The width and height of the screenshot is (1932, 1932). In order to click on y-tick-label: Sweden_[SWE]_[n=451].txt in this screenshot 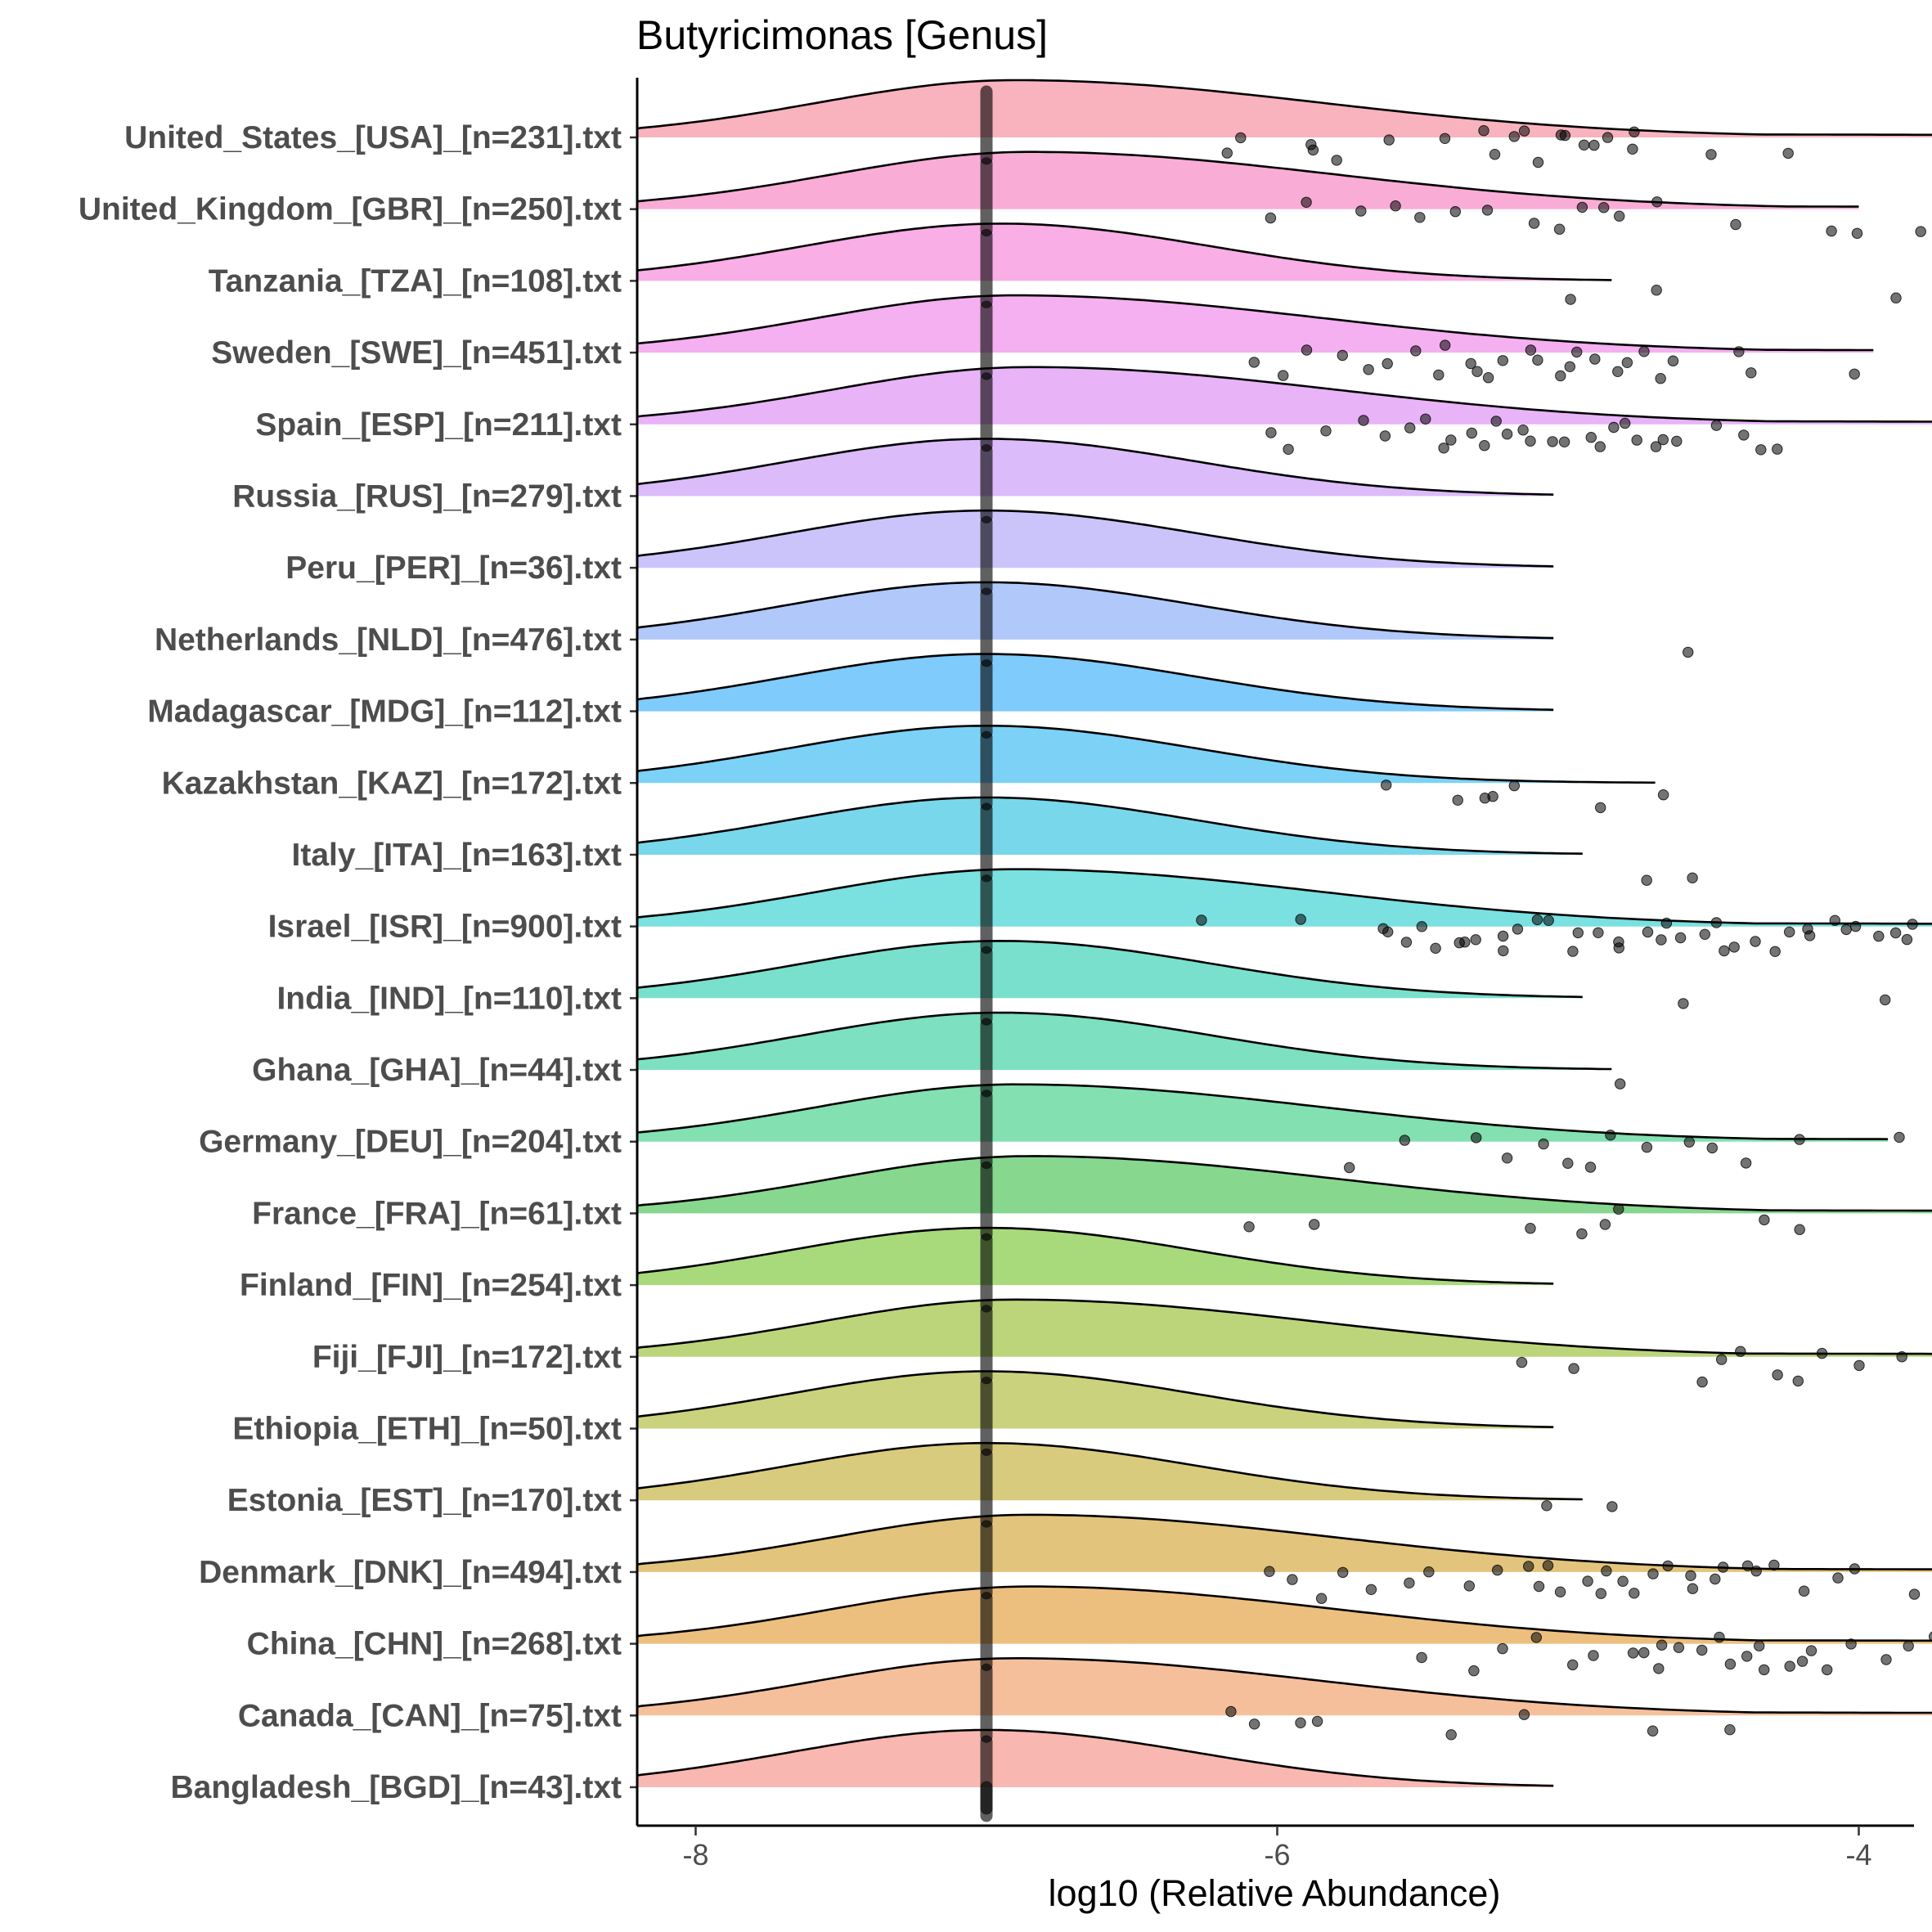, I will do `click(417, 353)`.